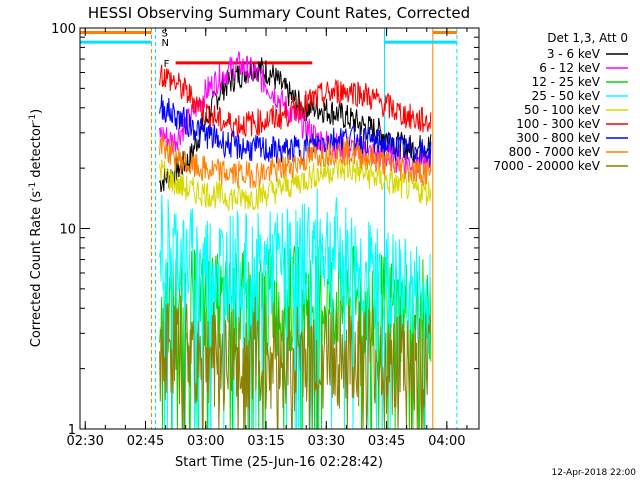  Describe the element at coordinates (279, 462) in the screenshot. I see `x-axis-label: Start Time (25-Jun-16 02:28:42)` at that location.